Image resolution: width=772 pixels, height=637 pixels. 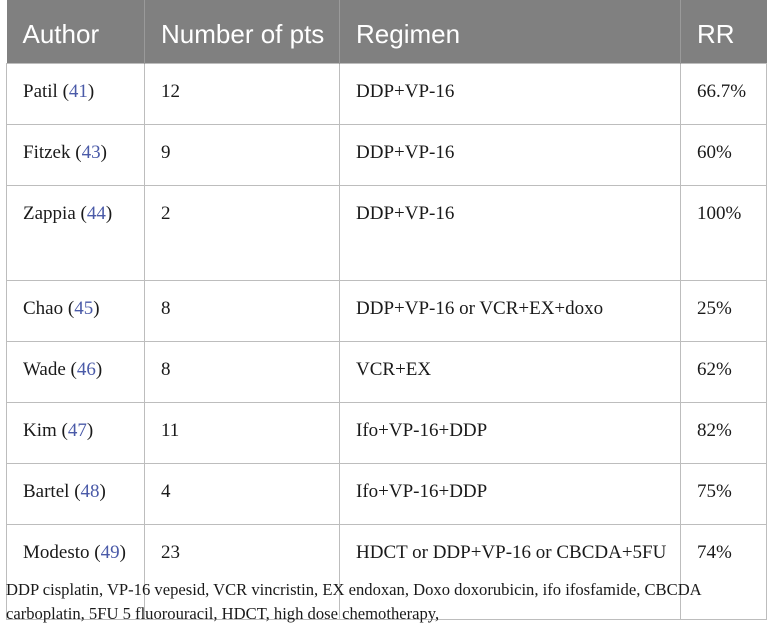 I want to click on table-row: Wade (46) 8 VCR+EX 62%, so click(x=386, y=371).